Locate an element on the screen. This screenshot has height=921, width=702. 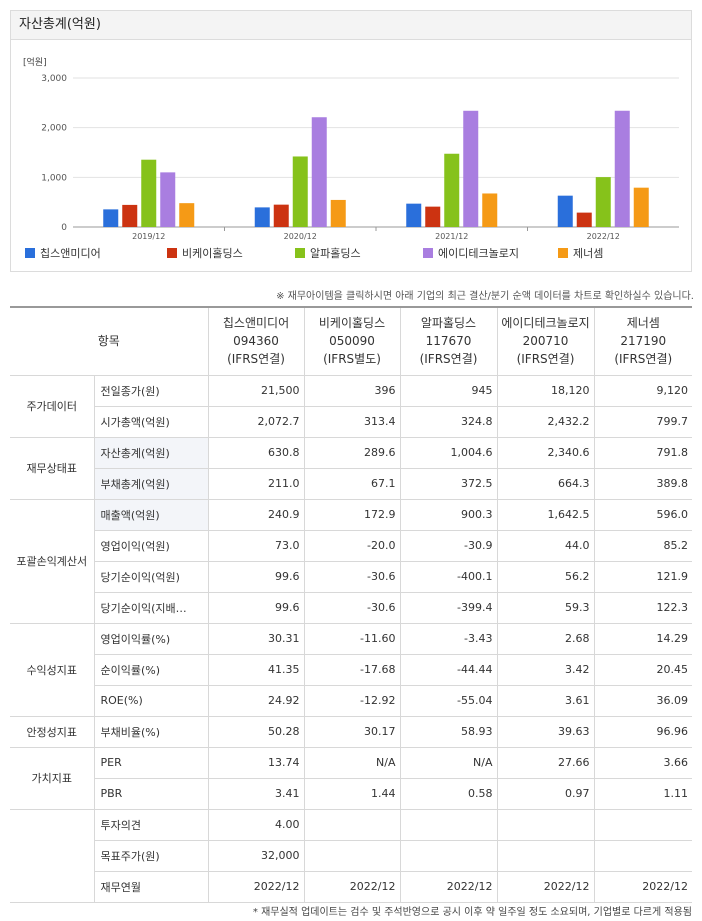
table-row: 목표주가(원) 32,000 is located at coordinates (351, 856).